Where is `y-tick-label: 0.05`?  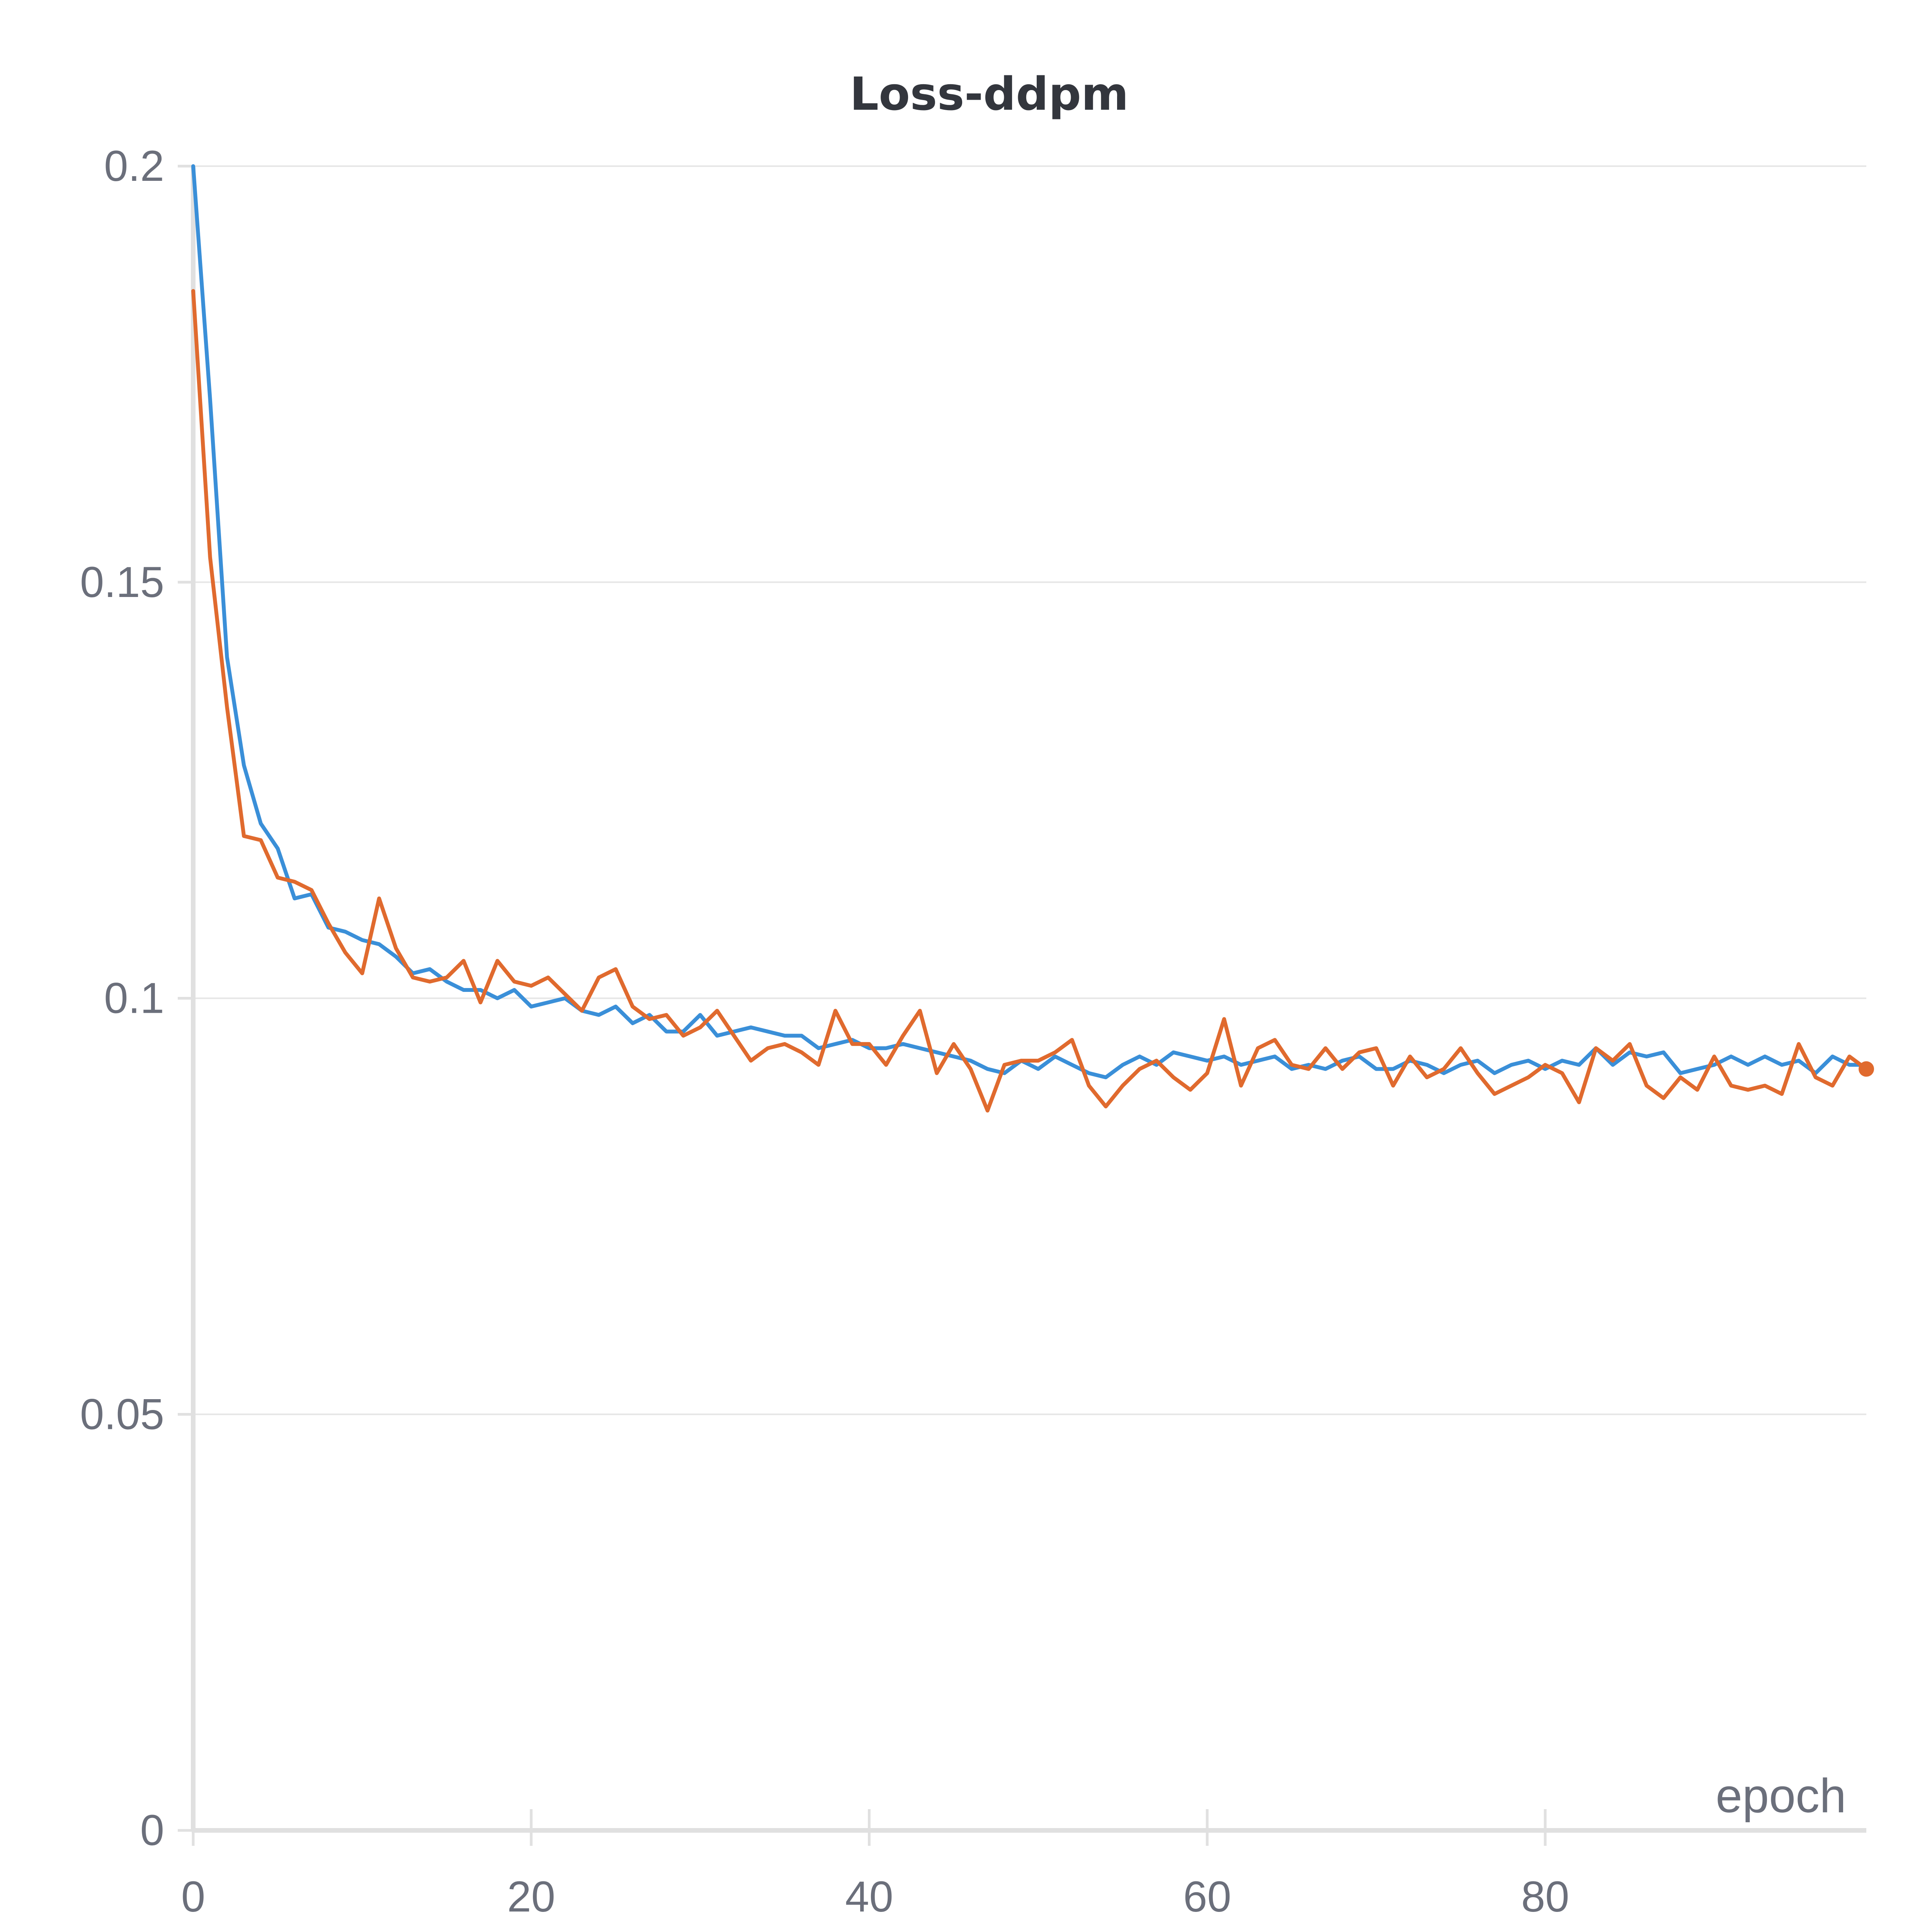
y-tick-label: 0.05 is located at coordinates (122, 1414).